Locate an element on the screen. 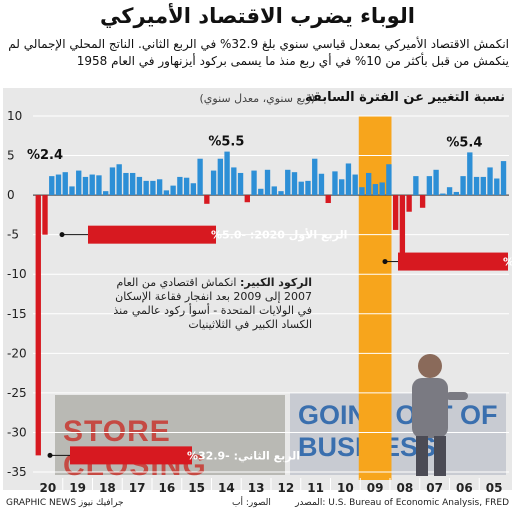  y-tick-label: 0 is located at coordinates (11, 195).